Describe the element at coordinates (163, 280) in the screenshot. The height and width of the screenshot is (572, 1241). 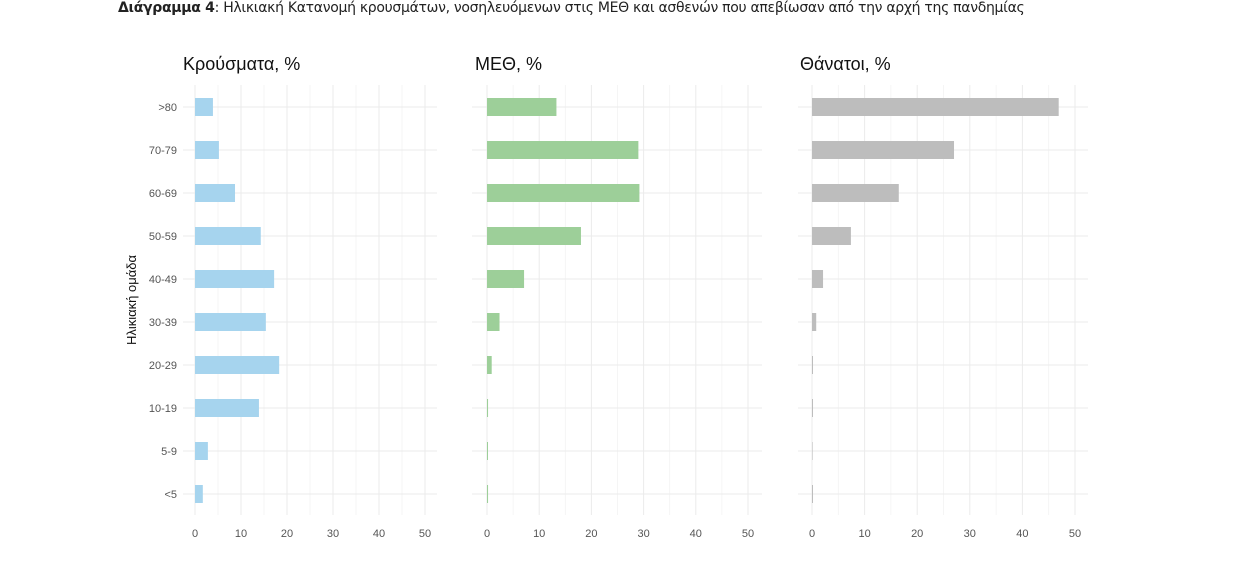
I see `y-tick-label: 40-49` at that location.